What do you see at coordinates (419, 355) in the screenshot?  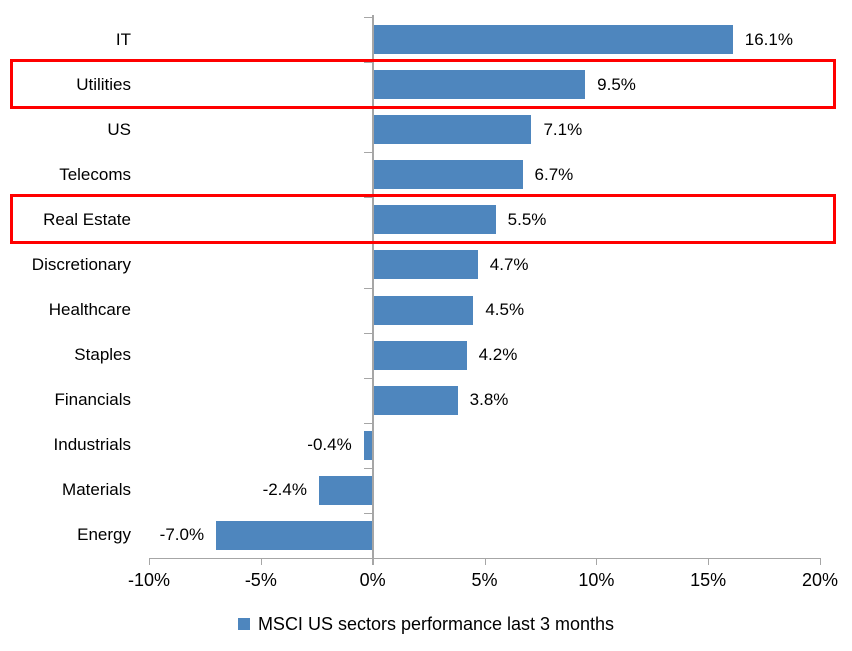 I see `bar-staples` at bounding box center [419, 355].